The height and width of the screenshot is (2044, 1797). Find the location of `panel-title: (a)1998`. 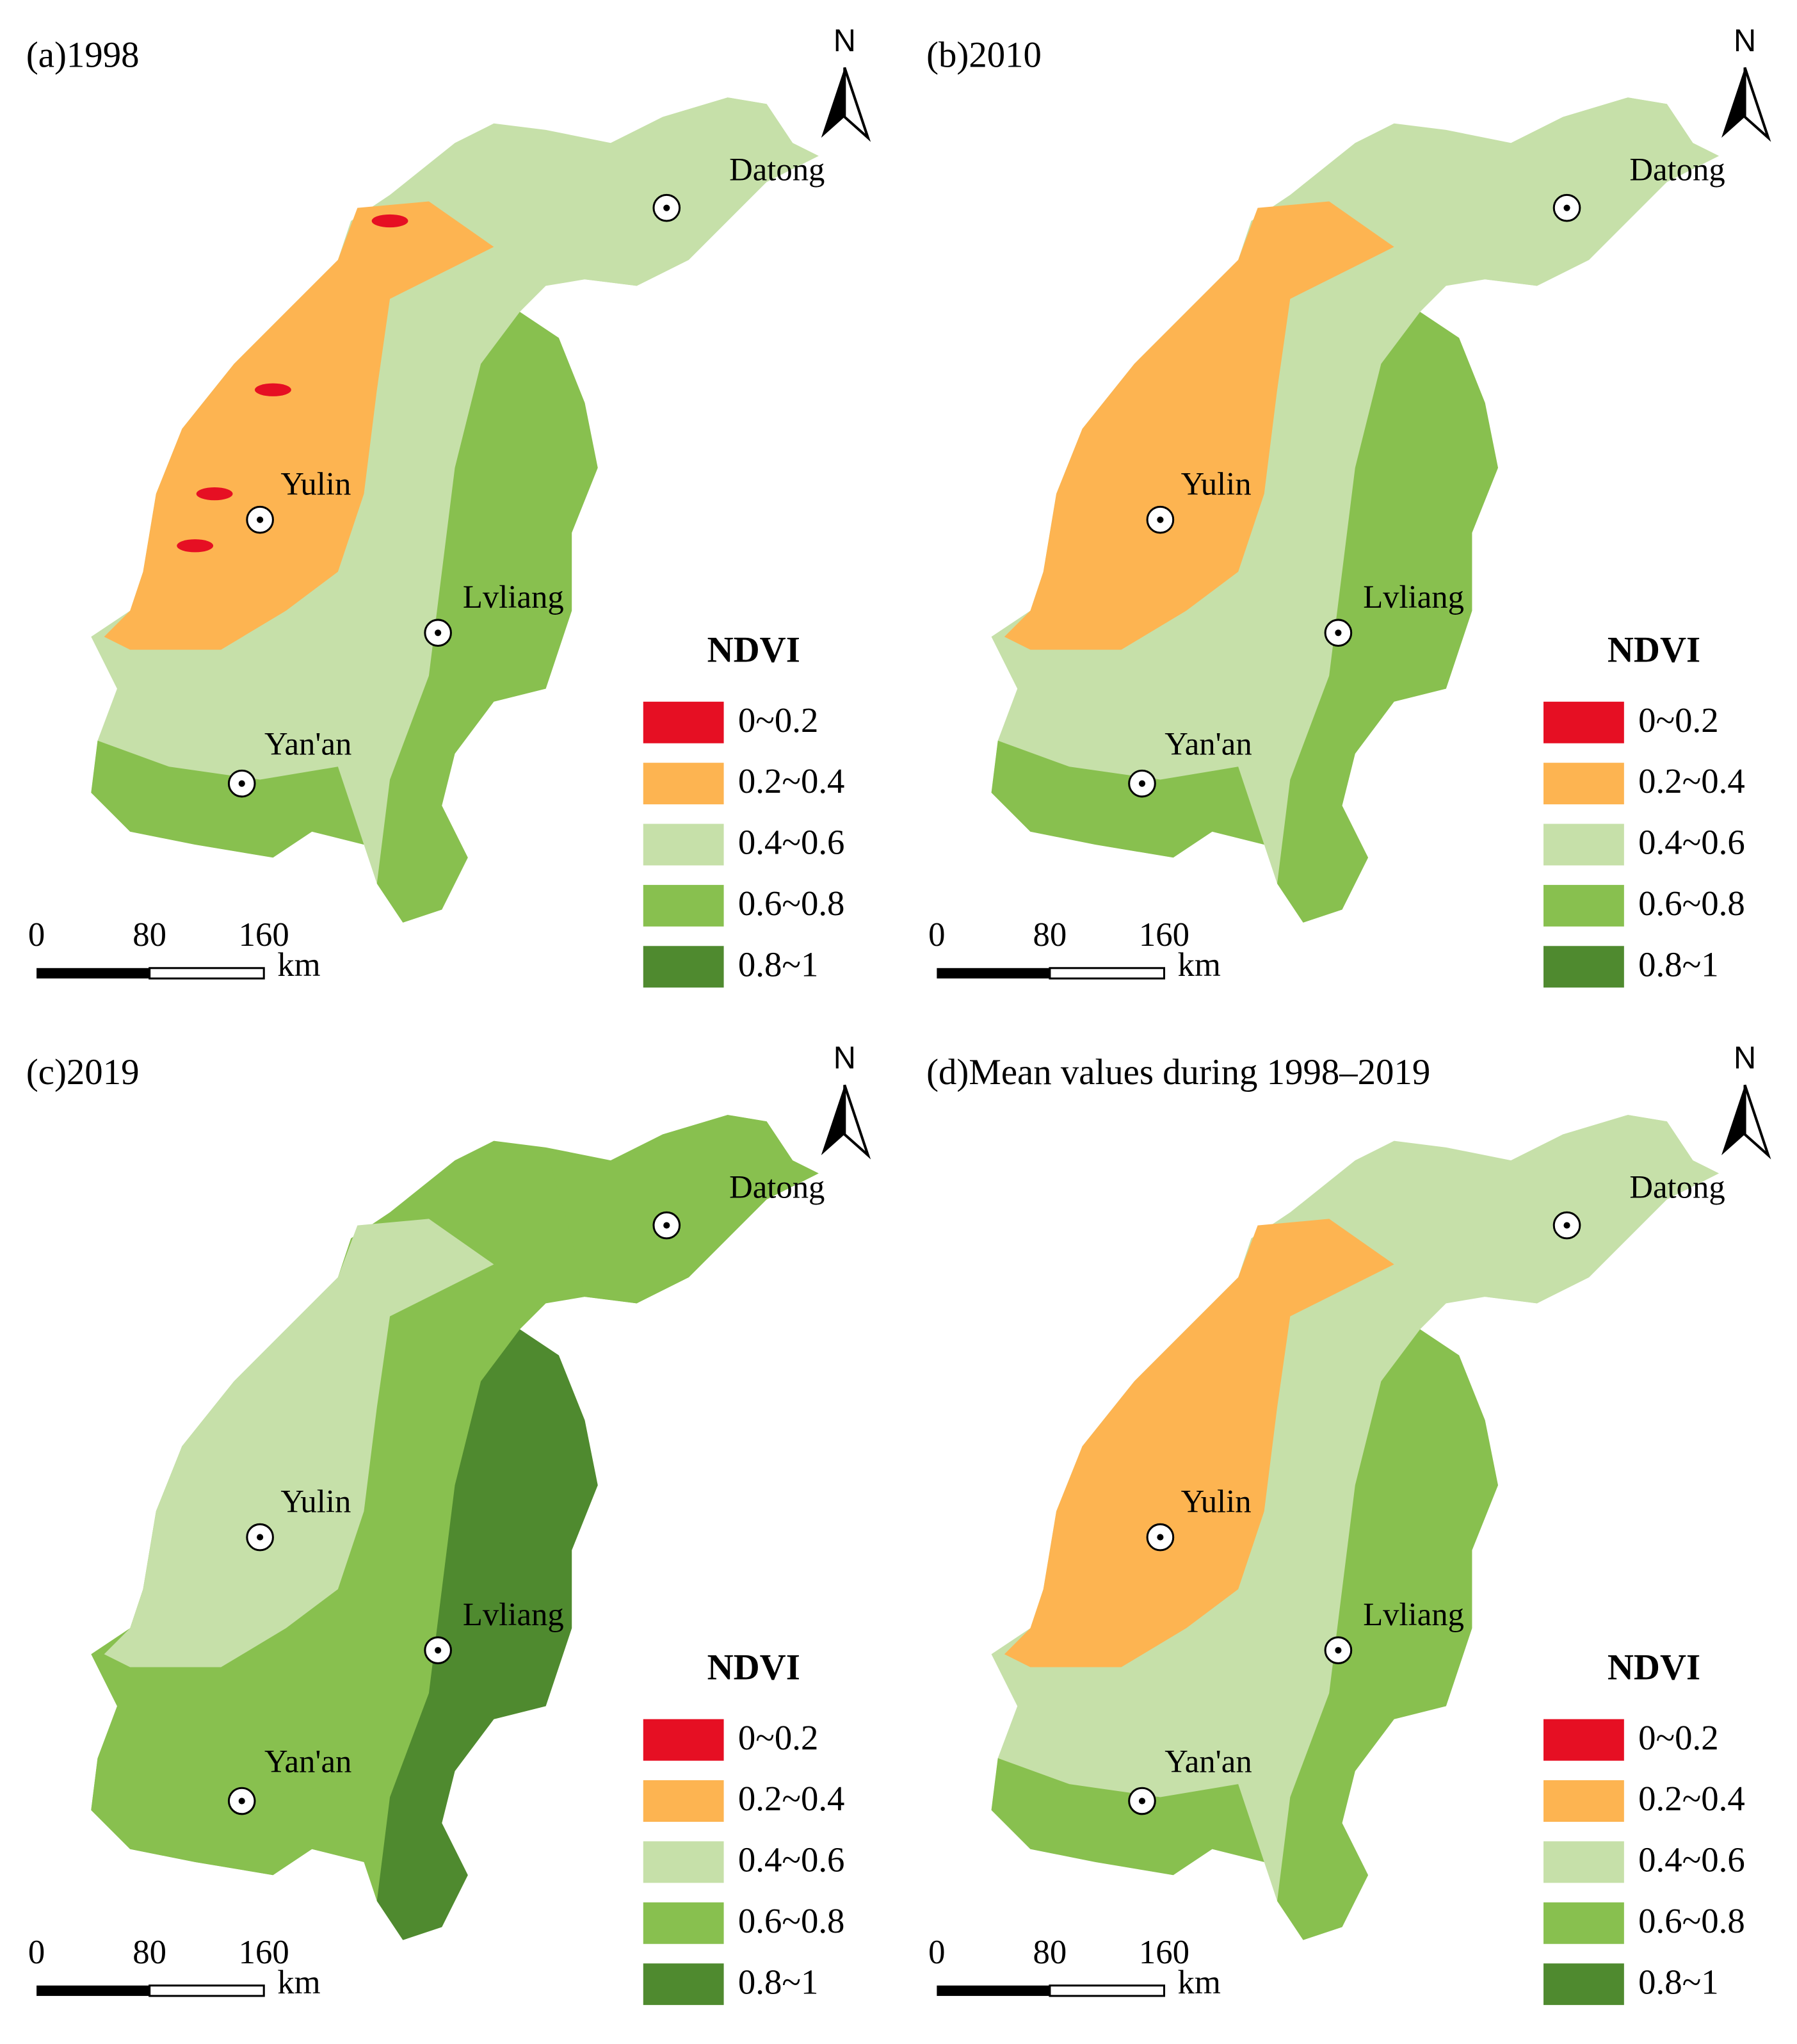

panel-title: (a)1998 is located at coordinates (83, 55).